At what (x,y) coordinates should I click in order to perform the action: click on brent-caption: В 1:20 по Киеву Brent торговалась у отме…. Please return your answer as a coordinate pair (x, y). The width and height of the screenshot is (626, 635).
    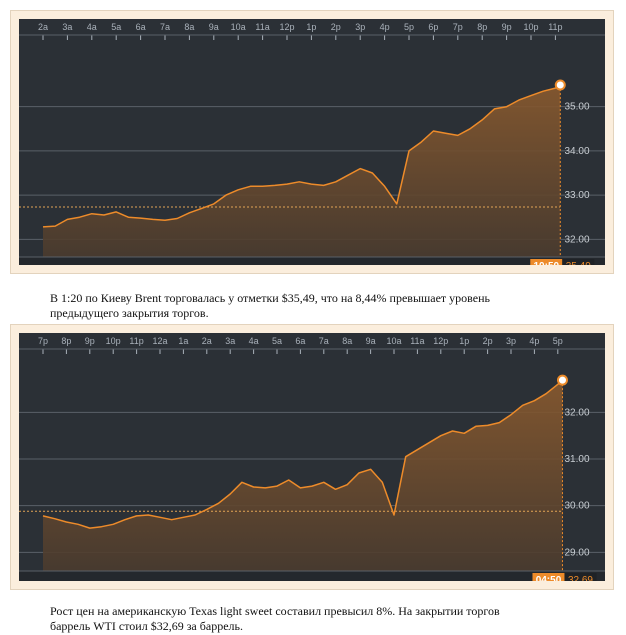
    Looking at the image, I should click on (270, 305).